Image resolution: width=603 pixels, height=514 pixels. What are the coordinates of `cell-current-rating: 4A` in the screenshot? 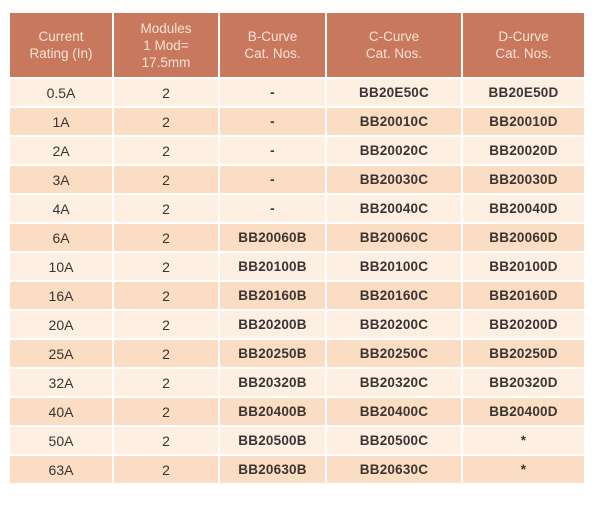 It's located at (61, 208).